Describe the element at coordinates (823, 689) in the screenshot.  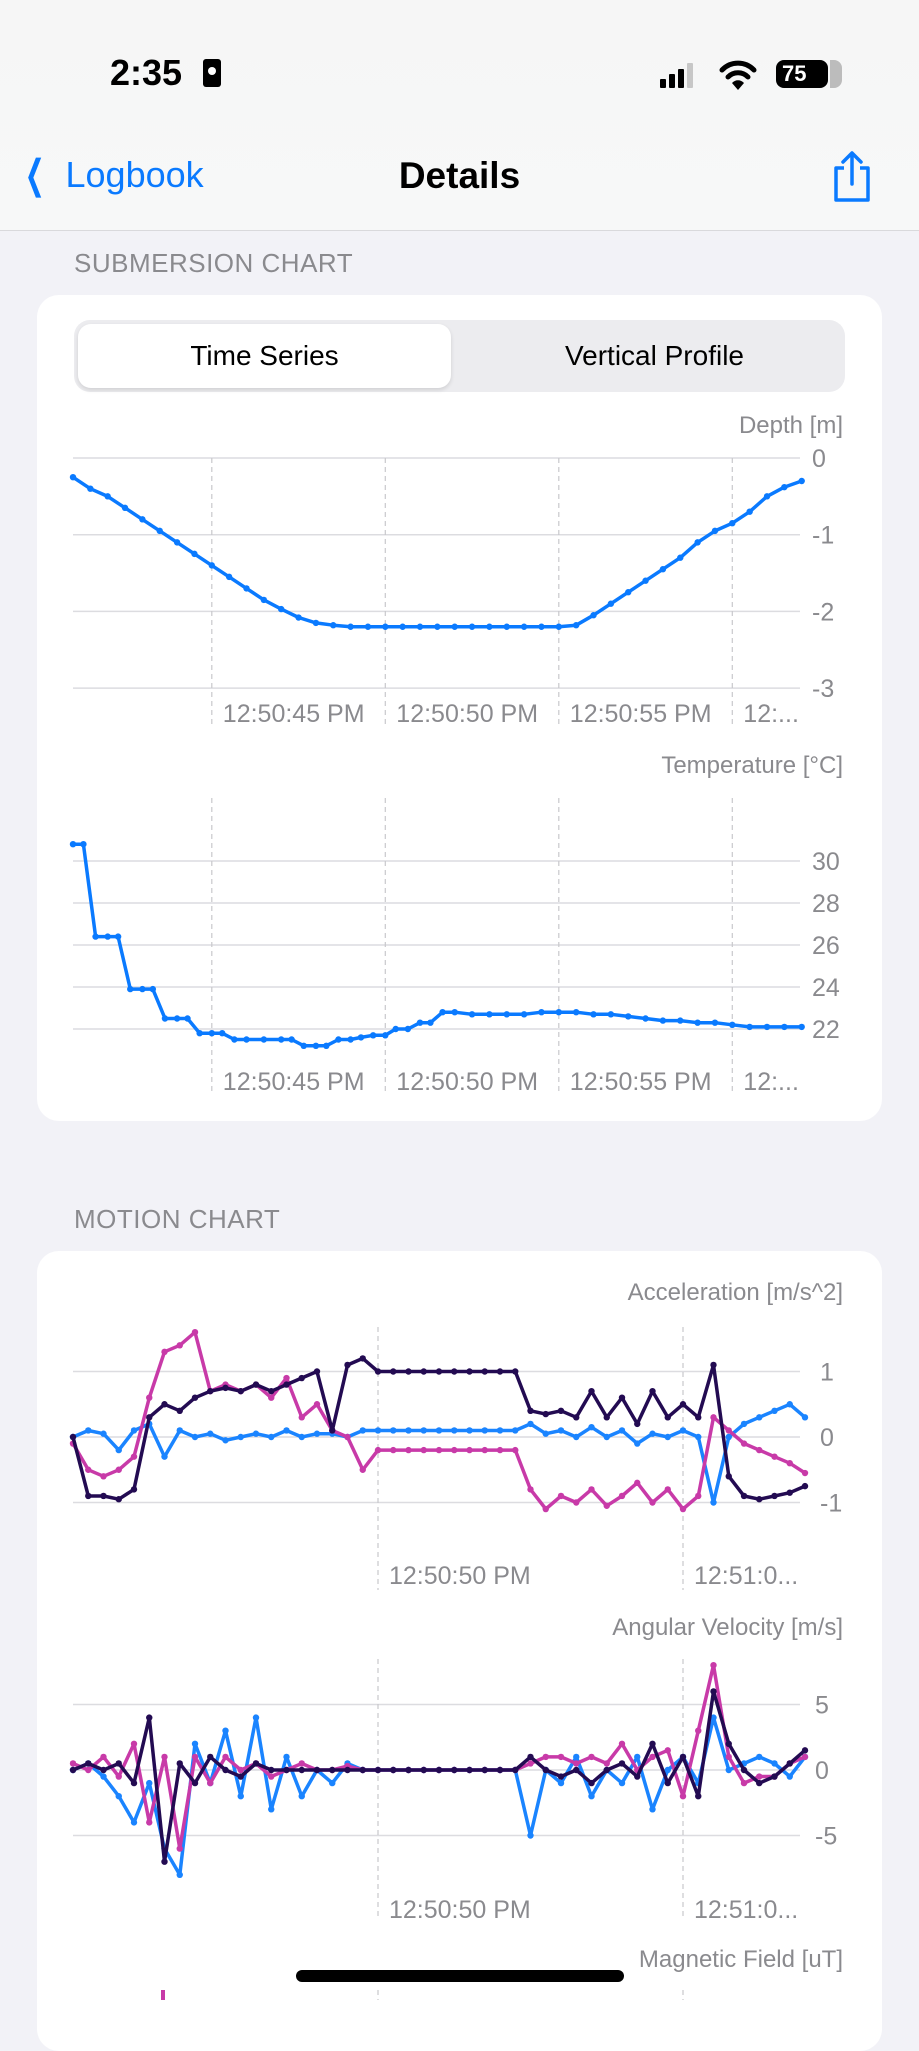
I see `y-tick-label: -3` at that location.